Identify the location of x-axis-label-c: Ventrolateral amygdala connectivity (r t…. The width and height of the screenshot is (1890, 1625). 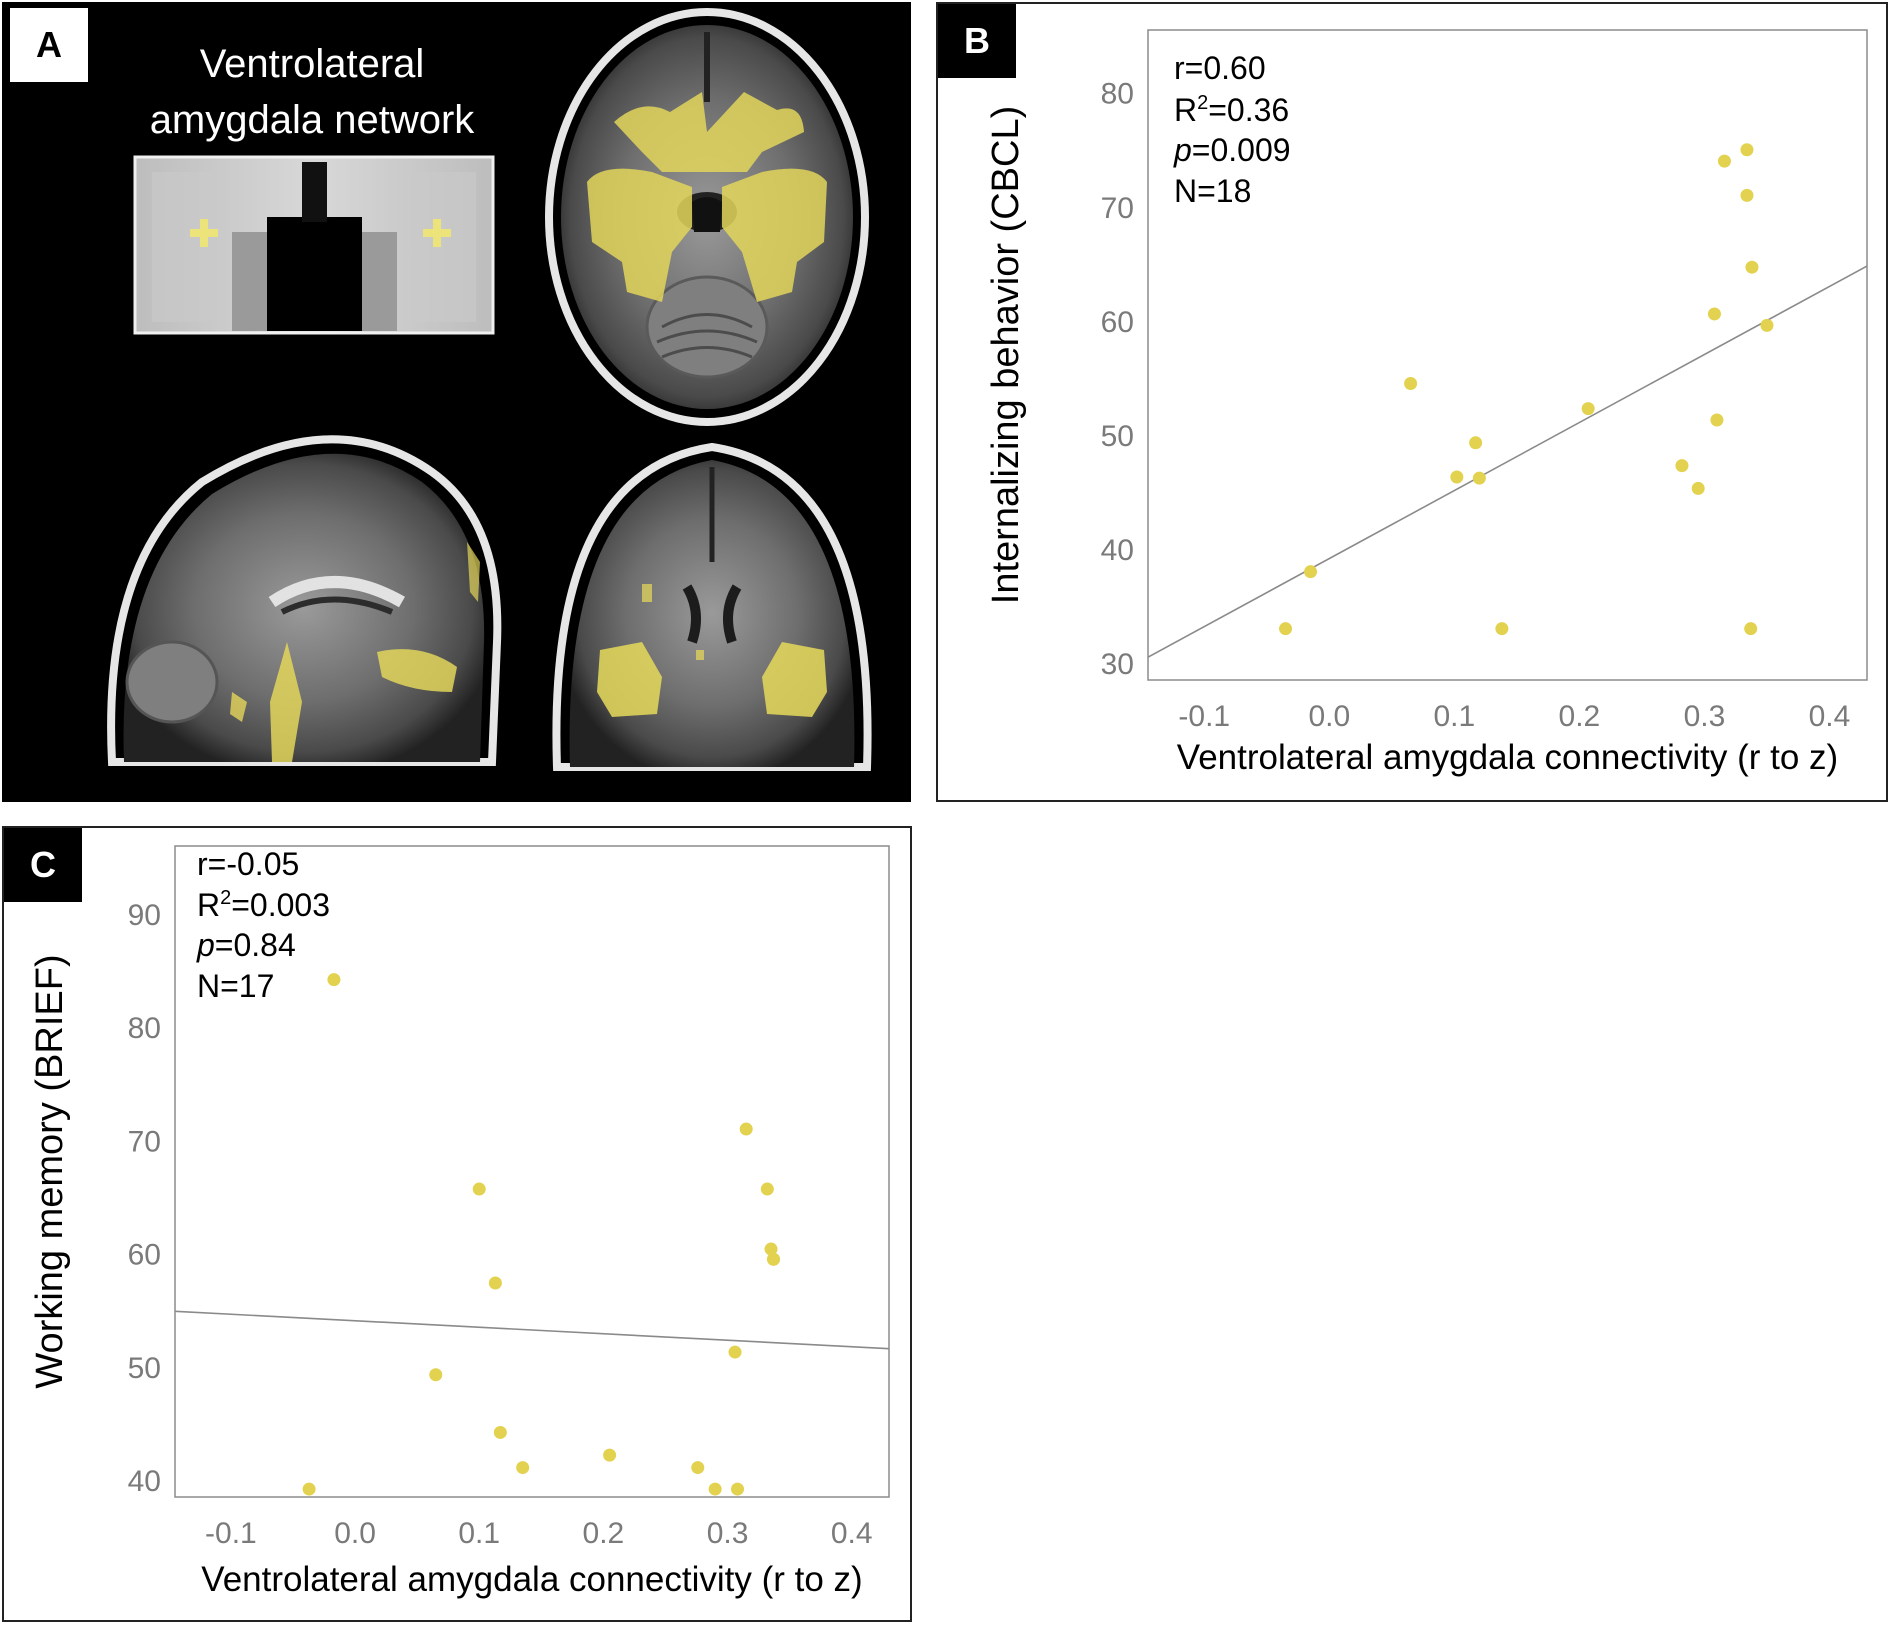
(531, 1579).